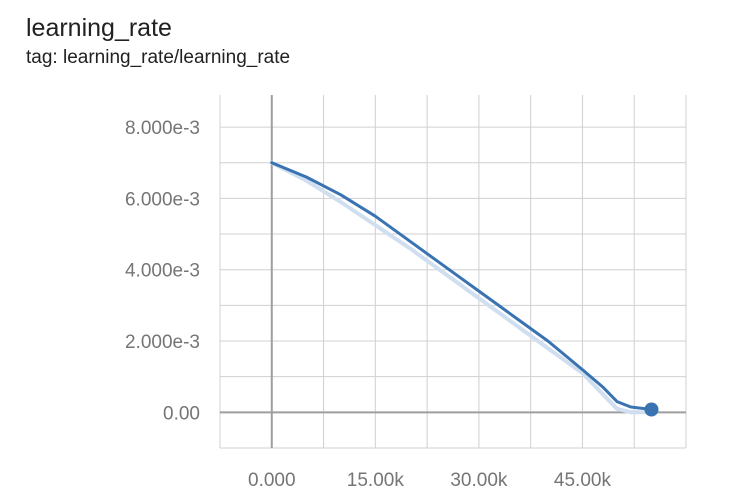 This screenshot has width=738, height=502. Describe the element at coordinates (181, 413) in the screenshot. I see `y-tick-label: 0.00` at that location.